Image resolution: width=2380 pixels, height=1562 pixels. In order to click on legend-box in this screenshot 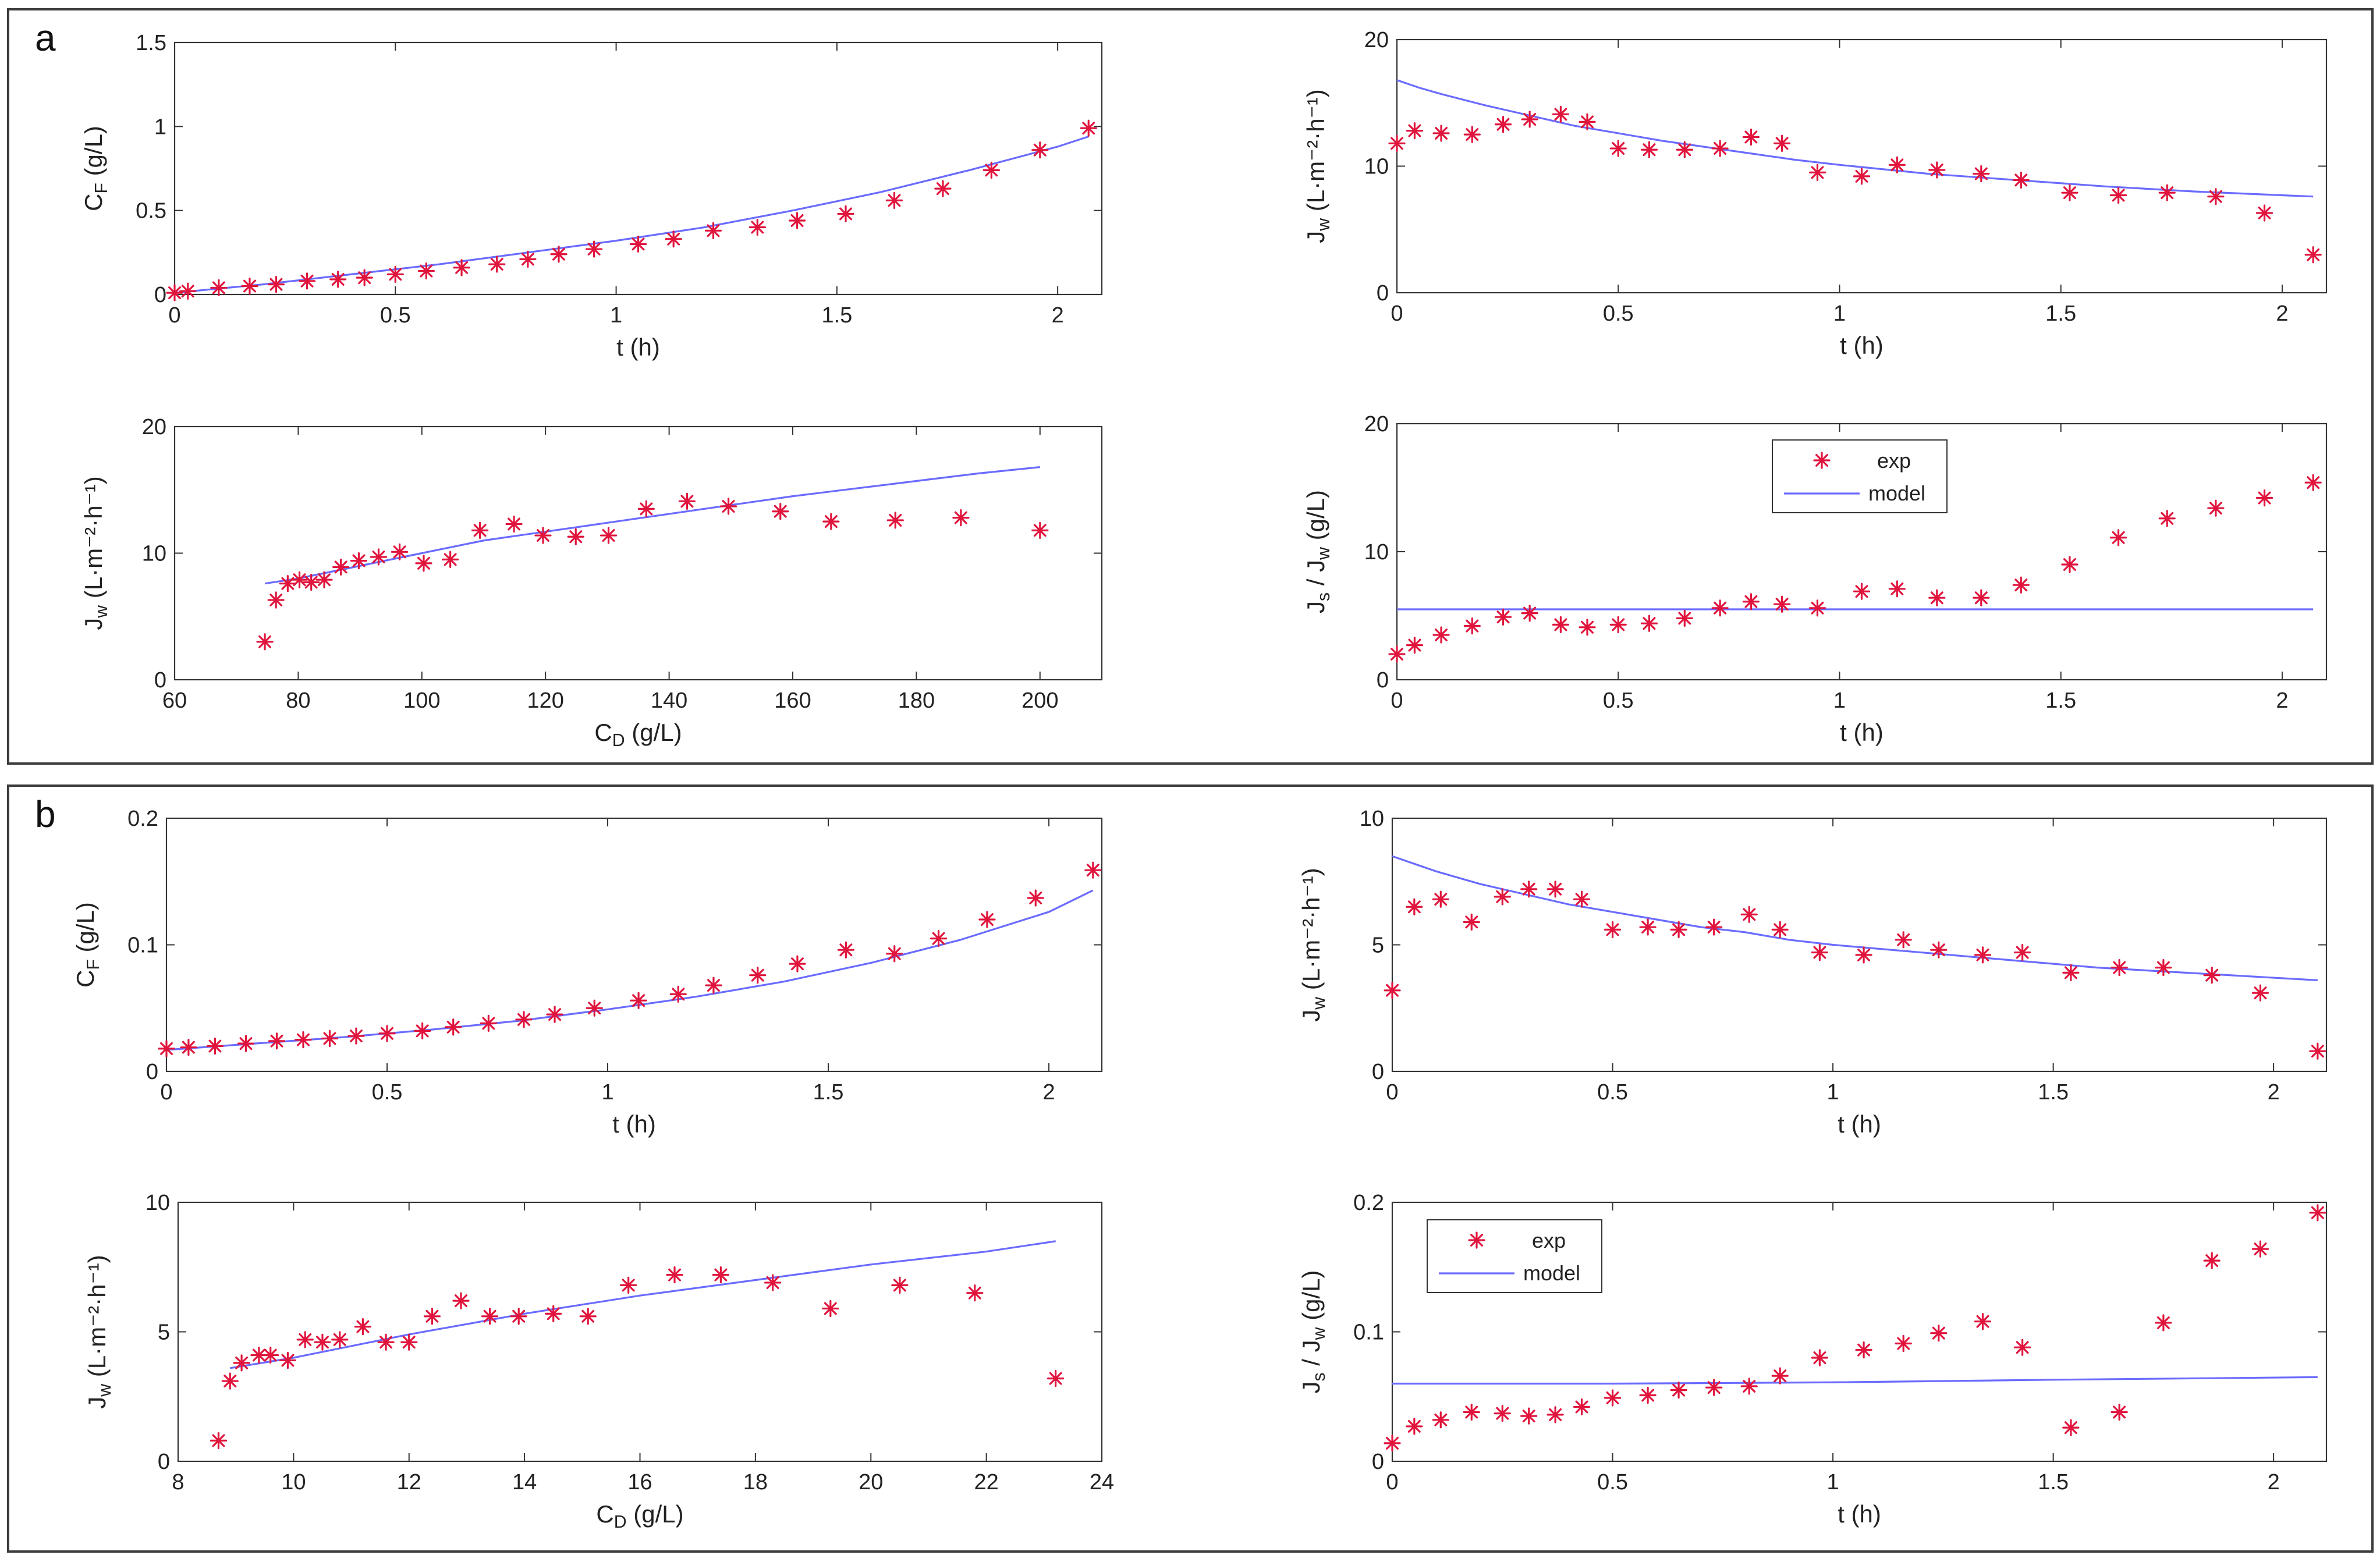, I will do `click(1860, 476)`.